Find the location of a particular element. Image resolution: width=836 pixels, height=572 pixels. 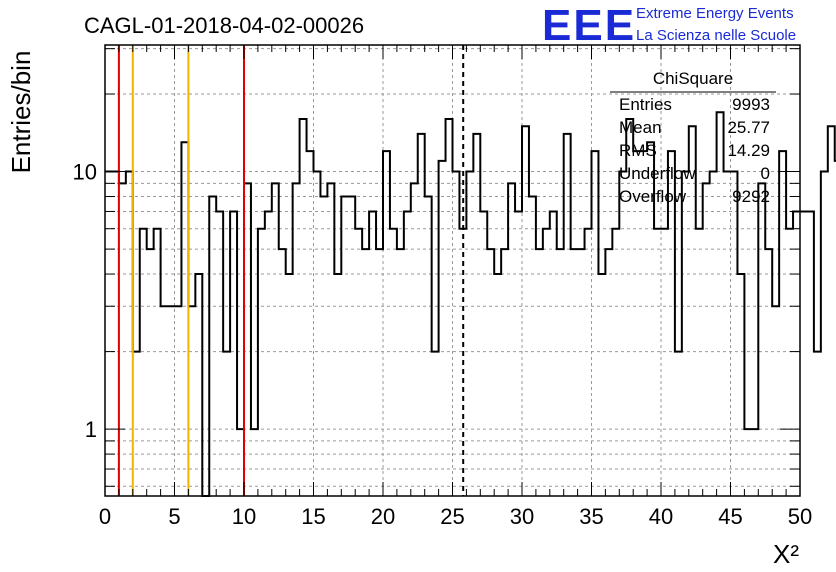

stats-label: RMS is located at coordinates (638, 150).